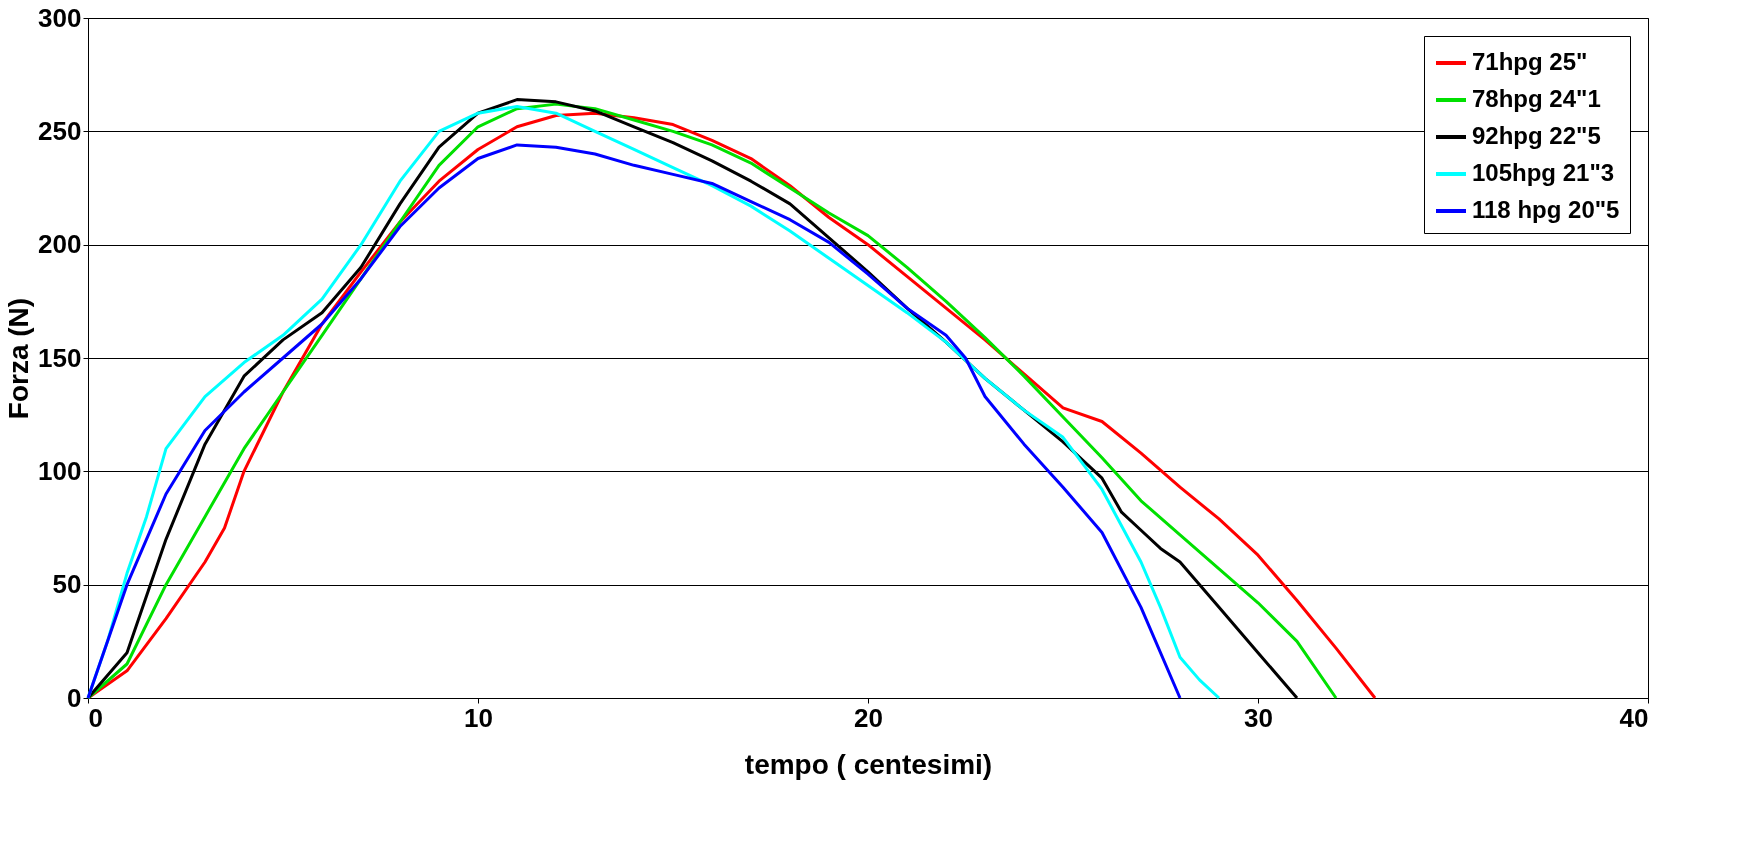  What do you see at coordinates (60, 17) in the screenshot?
I see `y-tick-label: 300` at bounding box center [60, 17].